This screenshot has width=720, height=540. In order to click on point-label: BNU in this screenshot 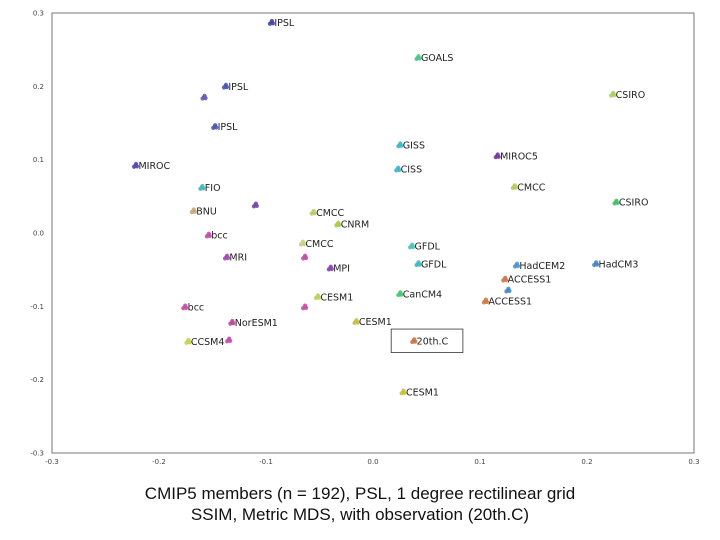, I will do `click(206, 212)`.